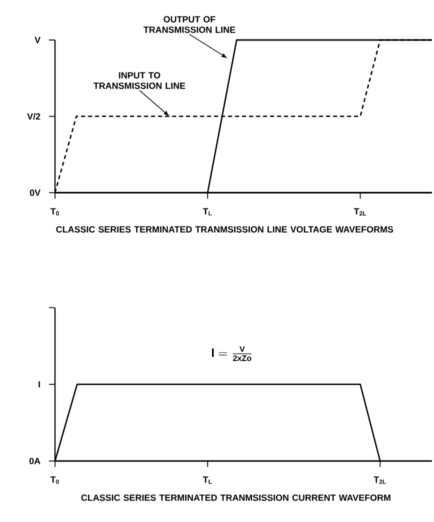  What do you see at coordinates (35, 193) in the screenshot?
I see `text: 0V` at bounding box center [35, 193].